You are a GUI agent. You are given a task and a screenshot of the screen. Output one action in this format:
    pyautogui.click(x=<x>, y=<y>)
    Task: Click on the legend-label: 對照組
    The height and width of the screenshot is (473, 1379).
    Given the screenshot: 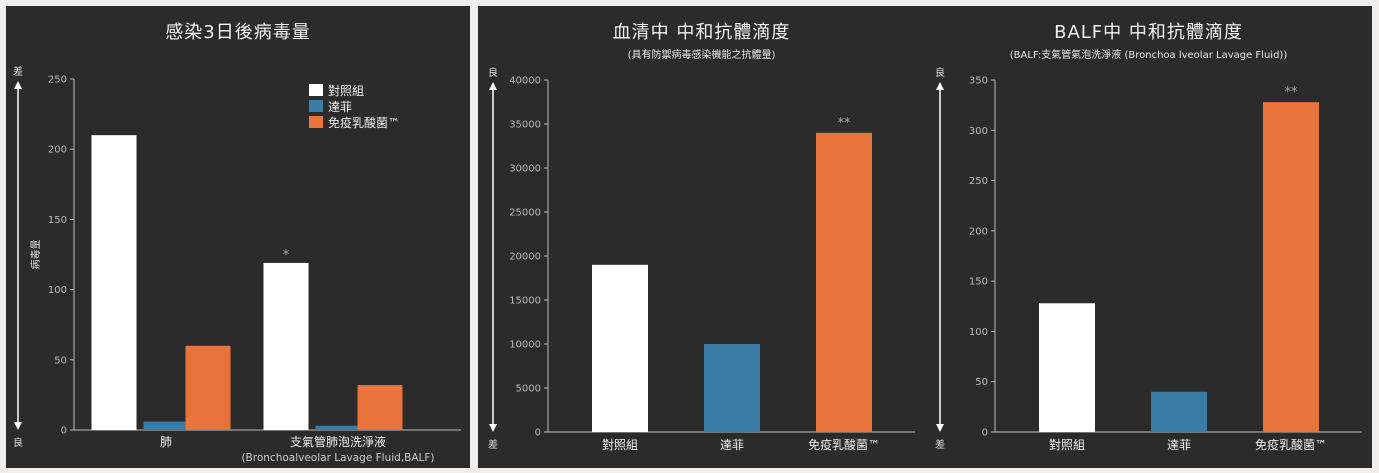 What is the action you would take?
    pyautogui.click(x=346, y=91)
    